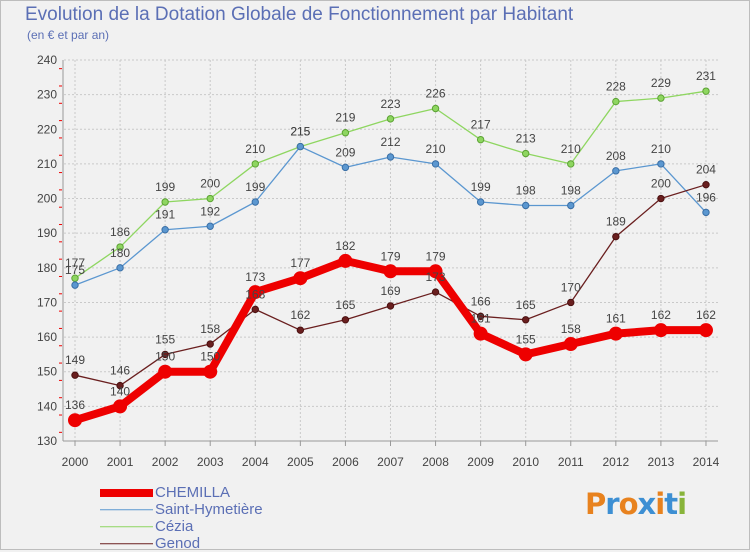  Describe the element at coordinates (345, 246) in the screenshot. I see `data-label-chemilla: 182` at that location.